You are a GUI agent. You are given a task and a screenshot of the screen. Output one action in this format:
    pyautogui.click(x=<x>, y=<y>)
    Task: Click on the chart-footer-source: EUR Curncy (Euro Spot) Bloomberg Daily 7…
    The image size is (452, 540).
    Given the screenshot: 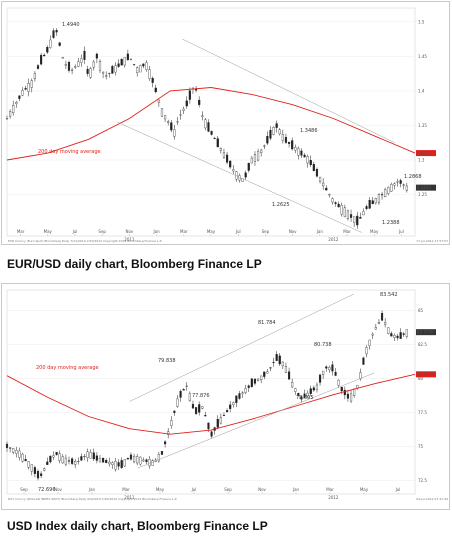 What is the action you would take?
    pyautogui.click(x=85, y=241)
    